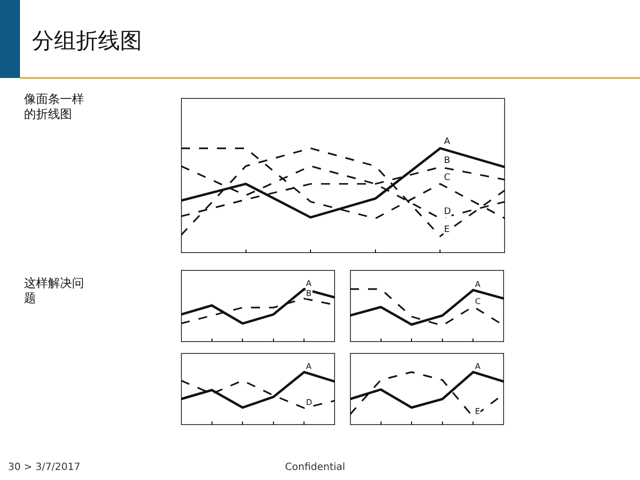 This screenshot has height=480, width=640. What do you see at coordinates (54, 291) in the screenshot?
I see `text: 这样解决问题` at bounding box center [54, 291].